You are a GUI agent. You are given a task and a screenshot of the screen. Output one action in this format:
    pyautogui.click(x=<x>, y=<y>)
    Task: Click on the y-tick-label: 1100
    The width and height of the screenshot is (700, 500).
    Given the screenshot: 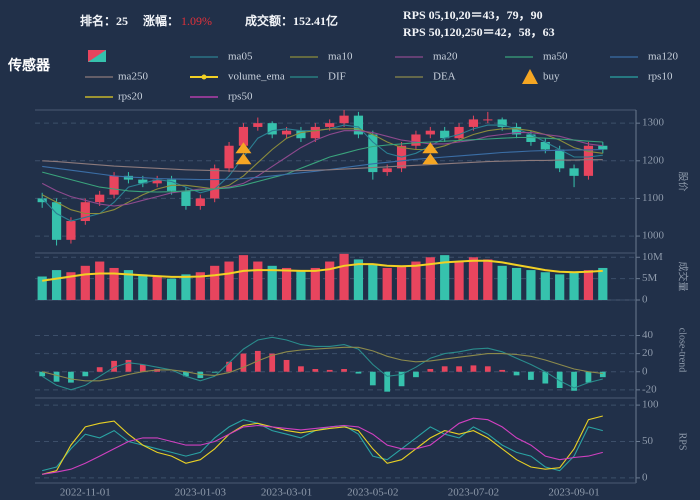 What is the action you would take?
    pyautogui.click(x=653, y=198)
    